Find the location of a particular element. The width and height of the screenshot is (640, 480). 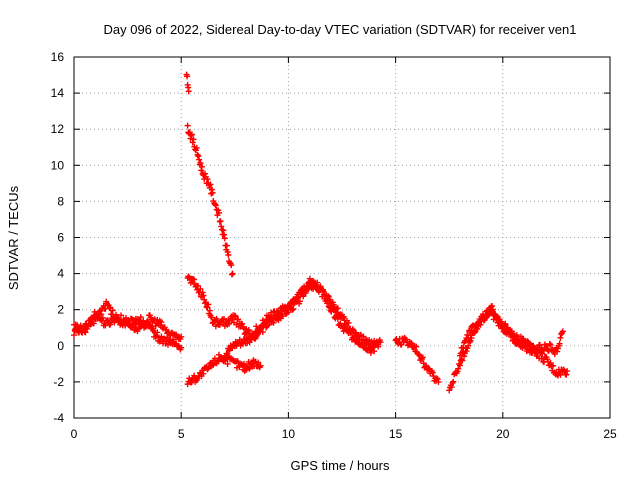

y-tick-label: 4 is located at coordinates (60, 274).